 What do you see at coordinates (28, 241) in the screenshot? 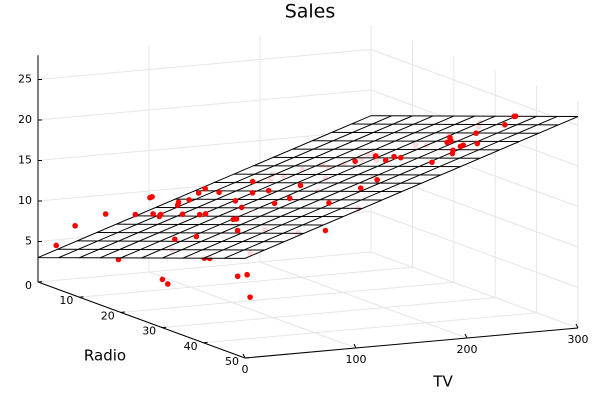
I see `z-tick-label: 5` at bounding box center [28, 241].